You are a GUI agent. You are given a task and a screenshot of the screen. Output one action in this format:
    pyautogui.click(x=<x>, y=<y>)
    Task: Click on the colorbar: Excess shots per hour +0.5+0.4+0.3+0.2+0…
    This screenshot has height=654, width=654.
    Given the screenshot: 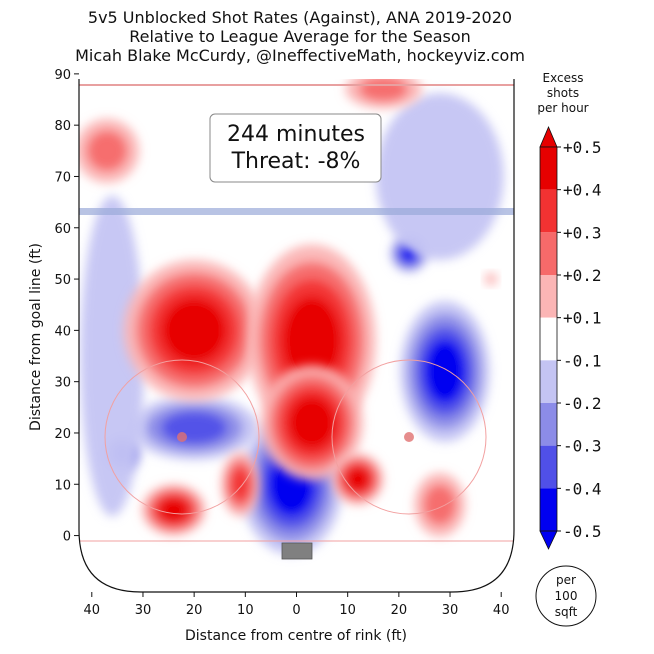 What is the action you would take?
    pyautogui.click(x=569, y=310)
    